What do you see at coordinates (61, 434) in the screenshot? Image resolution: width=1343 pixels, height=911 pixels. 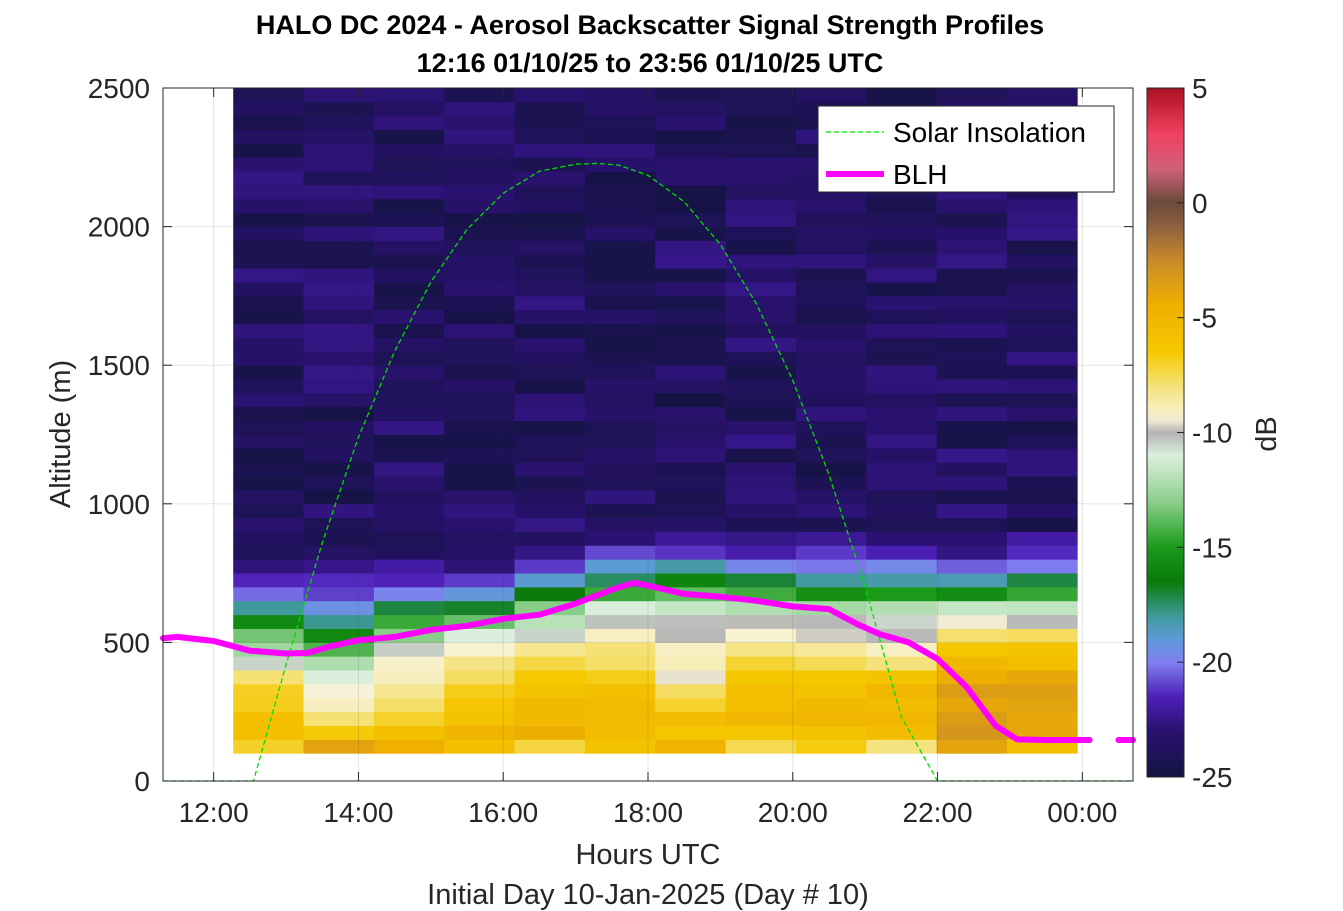 I see `y-axis-label: Altitude (m)` at bounding box center [61, 434].